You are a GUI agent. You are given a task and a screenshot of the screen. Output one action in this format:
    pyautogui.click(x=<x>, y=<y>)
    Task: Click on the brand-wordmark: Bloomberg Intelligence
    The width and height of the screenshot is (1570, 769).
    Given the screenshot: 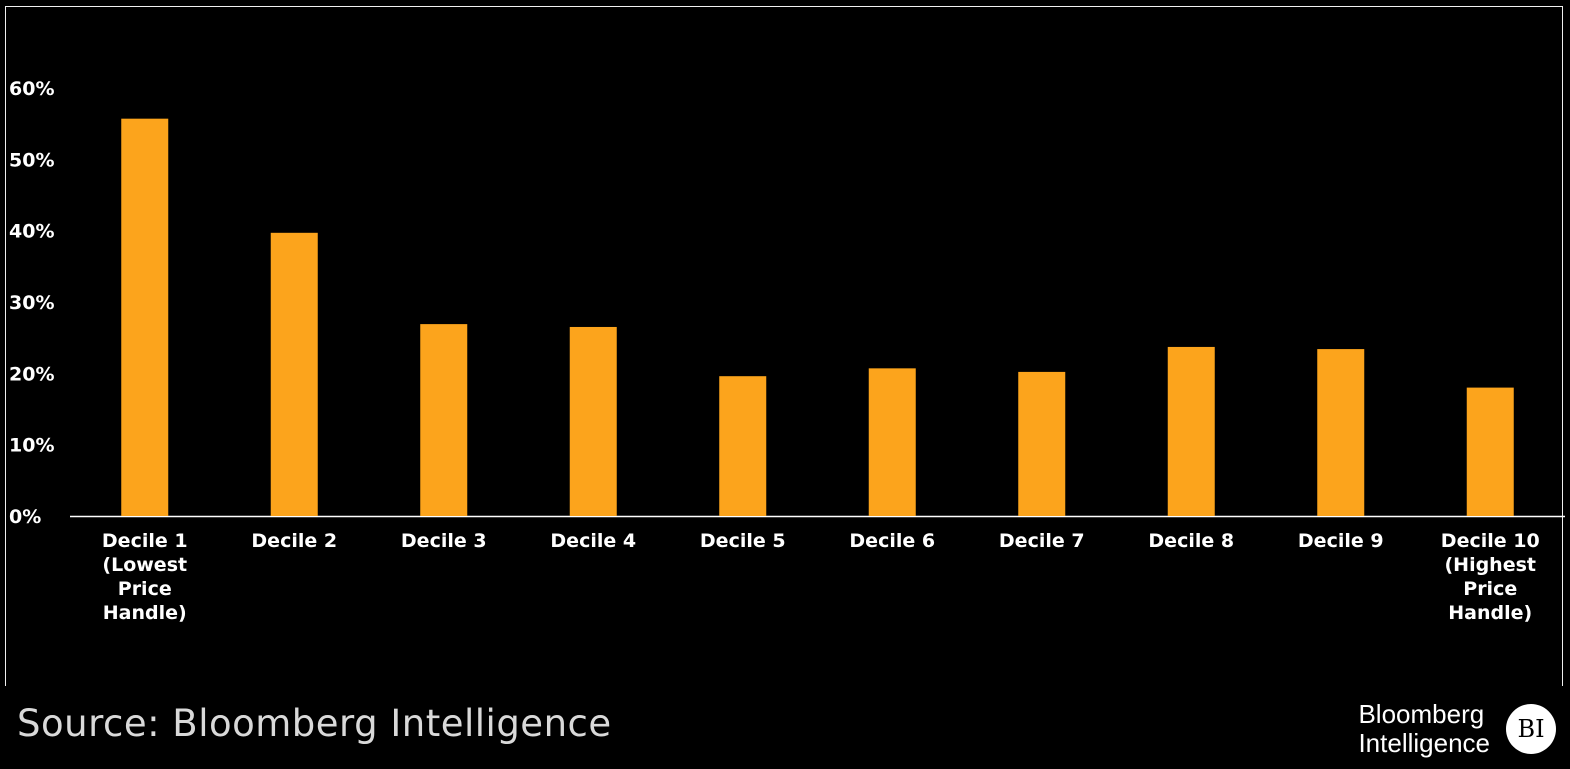 What is the action you would take?
    pyautogui.click(x=1424, y=729)
    